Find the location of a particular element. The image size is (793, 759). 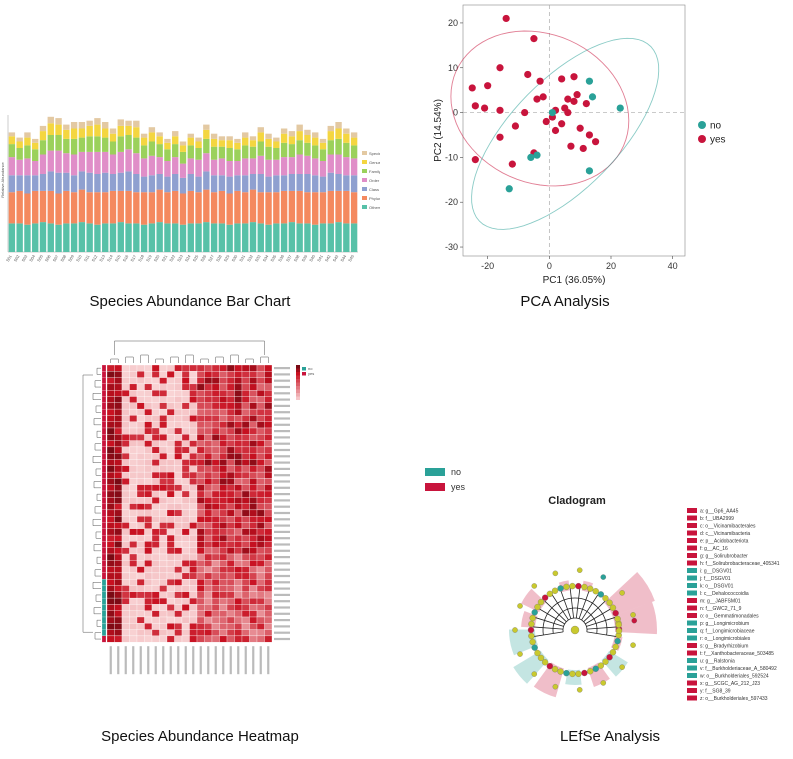

bar-x-tick-label: S44 is located at coordinates (343, 257).